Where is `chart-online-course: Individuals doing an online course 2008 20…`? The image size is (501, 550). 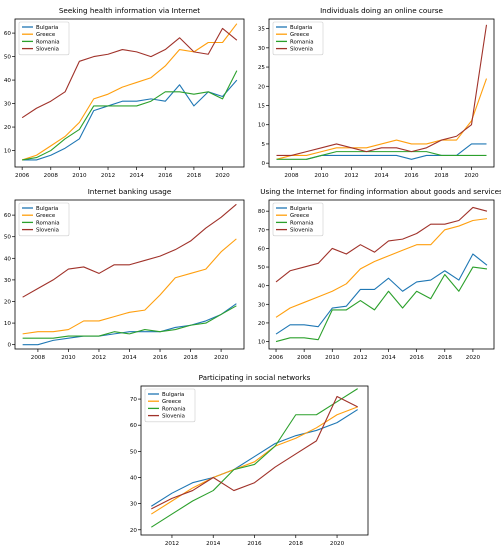 chart-online-course: Individuals doing an online course 2008 20… is located at coordinates (376, 92).